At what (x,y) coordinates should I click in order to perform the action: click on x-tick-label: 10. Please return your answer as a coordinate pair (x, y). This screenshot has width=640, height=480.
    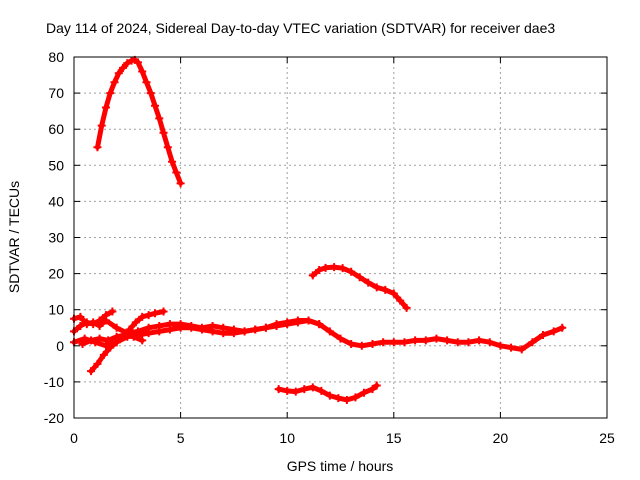
    Looking at the image, I should click on (287, 438).